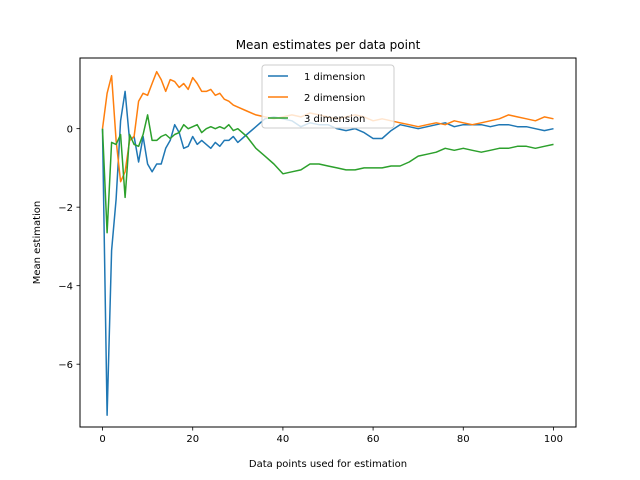  Describe the element at coordinates (328, 464) in the screenshot. I see `x-axis-label: Data points used for estimation` at that location.